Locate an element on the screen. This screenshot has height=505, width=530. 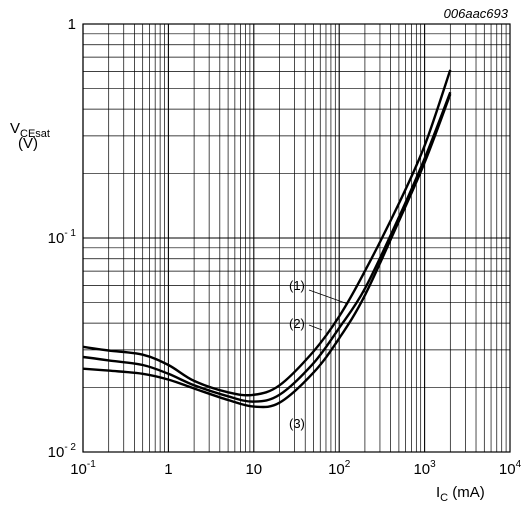
annotation-2: (2) is located at coordinates (306, 323).